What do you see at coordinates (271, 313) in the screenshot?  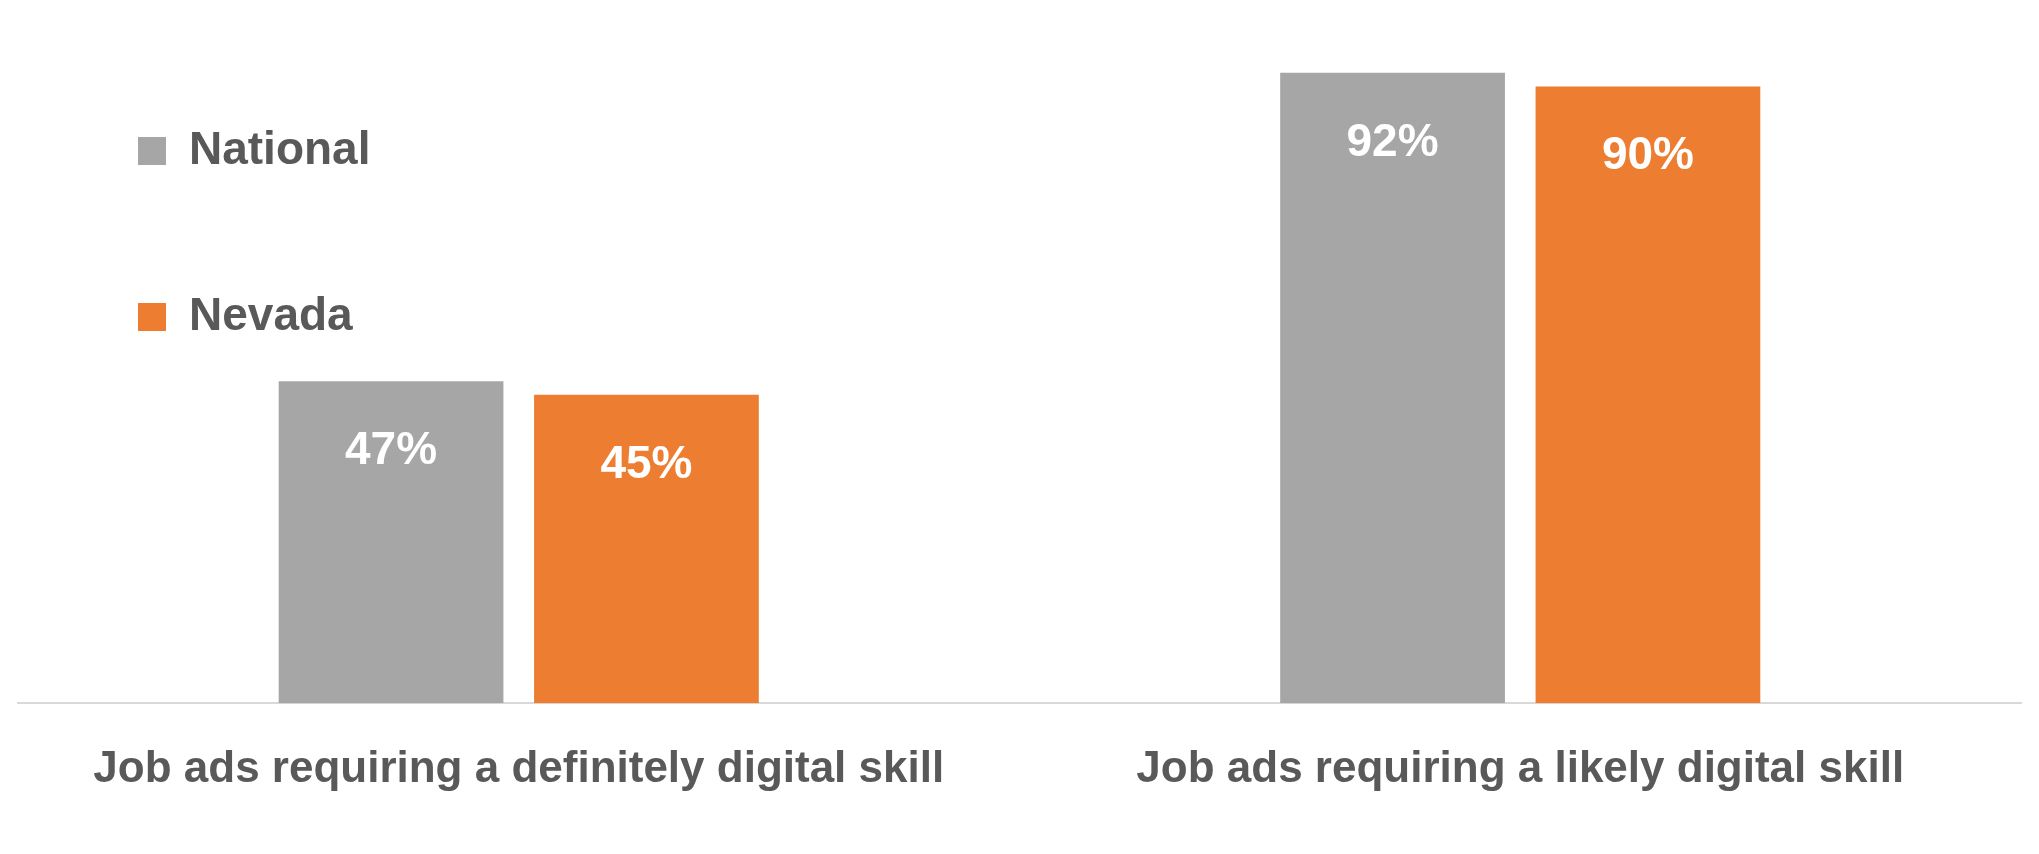 I see `legend-label: Nevada` at bounding box center [271, 313].